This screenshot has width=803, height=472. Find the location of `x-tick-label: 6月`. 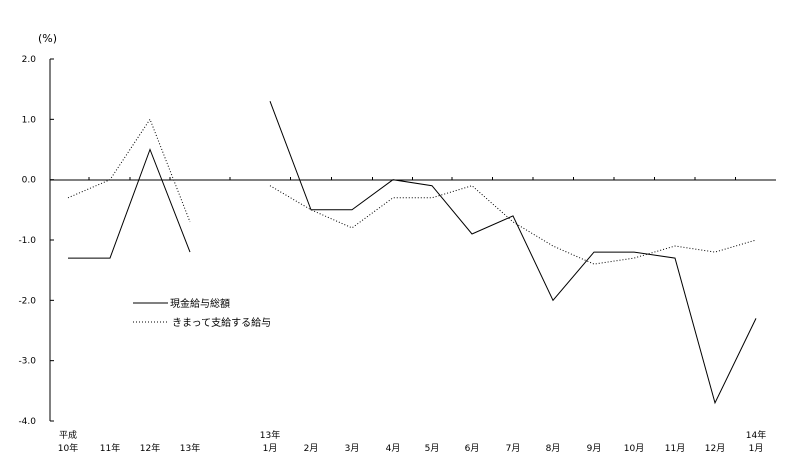

x-tick-label: 6月 is located at coordinates (472, 448).